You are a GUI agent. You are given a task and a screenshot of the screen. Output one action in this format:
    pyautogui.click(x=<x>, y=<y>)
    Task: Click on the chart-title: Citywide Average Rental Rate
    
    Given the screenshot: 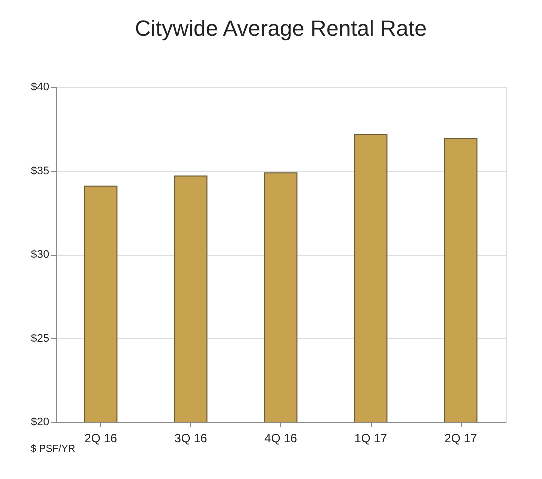 What is the action you would take?
    pyautogui.click(x=281, y=28)
    